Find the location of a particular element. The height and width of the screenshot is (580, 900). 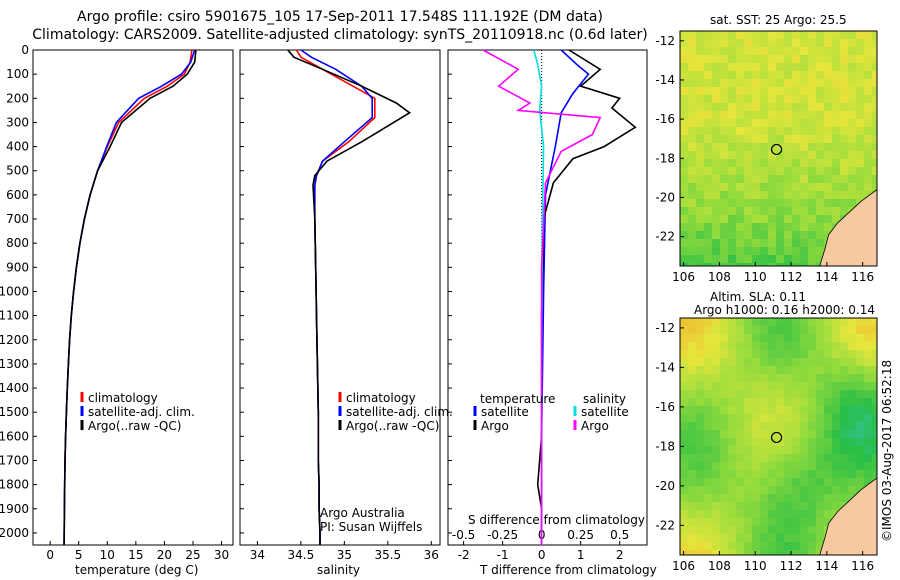

depth-tick-label-11: 1100 is located at coordinates (14, 316).